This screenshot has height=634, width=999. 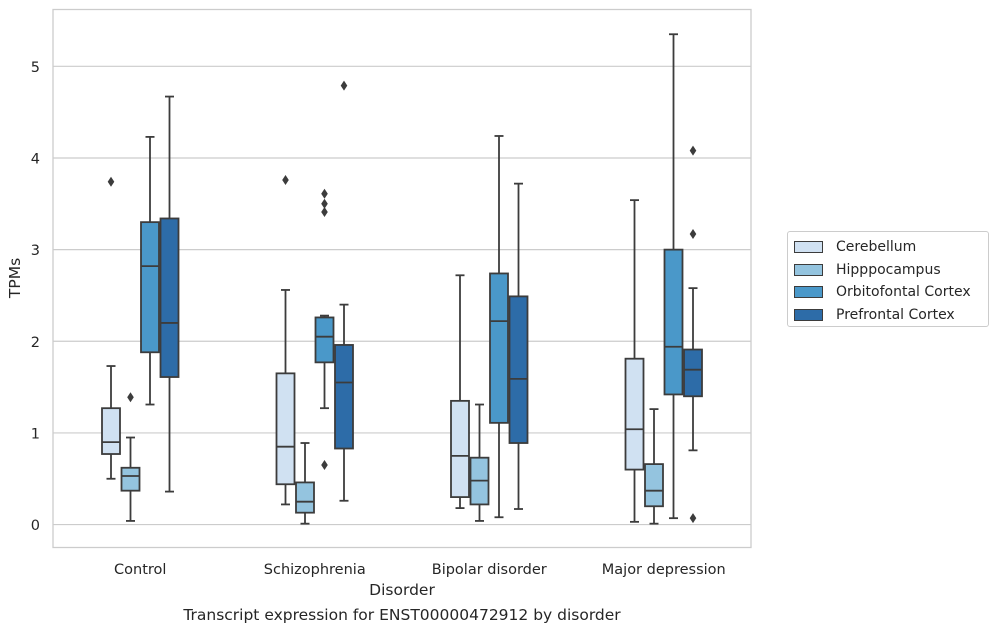 What do you see at coordinates (35, 159) in the screenshot?
I see `y-tick-label: 4` at bounding box center [35, 159].